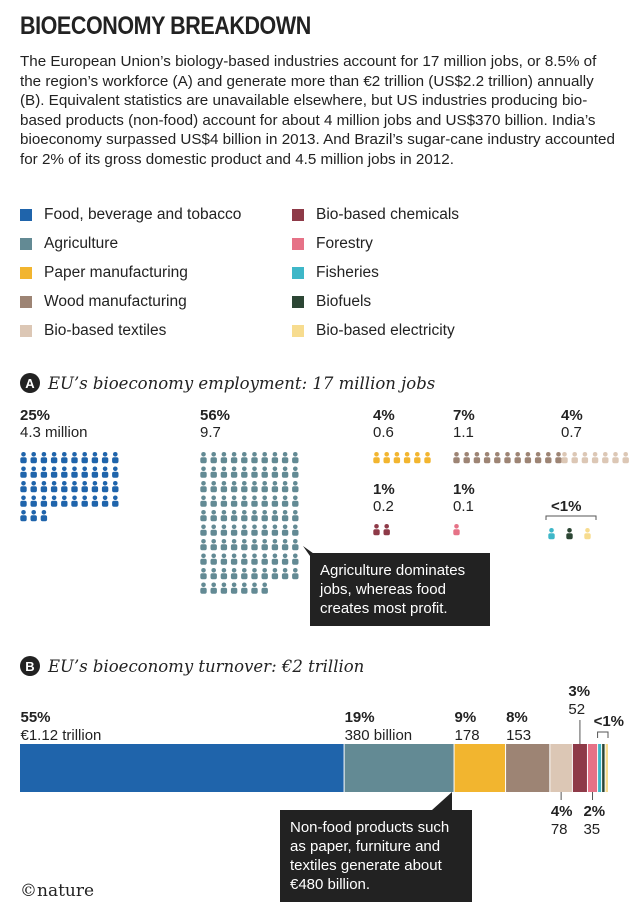 The width and height of the screenshot is (630, 915). What do you see at coordinates (379, 735) in the screenshot?
I see `bar-value-label: 380 billion` at bounding box center [379, 735].